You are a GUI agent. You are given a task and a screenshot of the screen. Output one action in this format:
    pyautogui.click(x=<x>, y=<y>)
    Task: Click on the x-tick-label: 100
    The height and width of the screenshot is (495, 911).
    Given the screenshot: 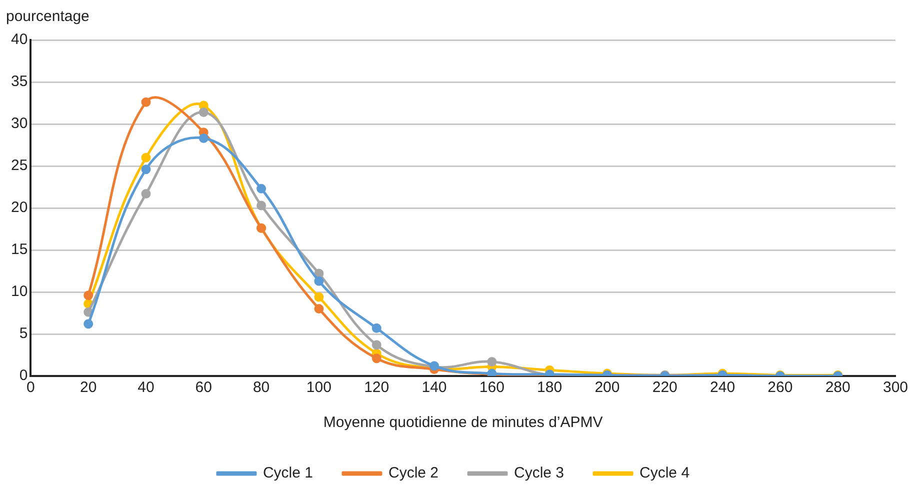 What is the action you would take?
    pyautogui.click(x=319, y=387)
    